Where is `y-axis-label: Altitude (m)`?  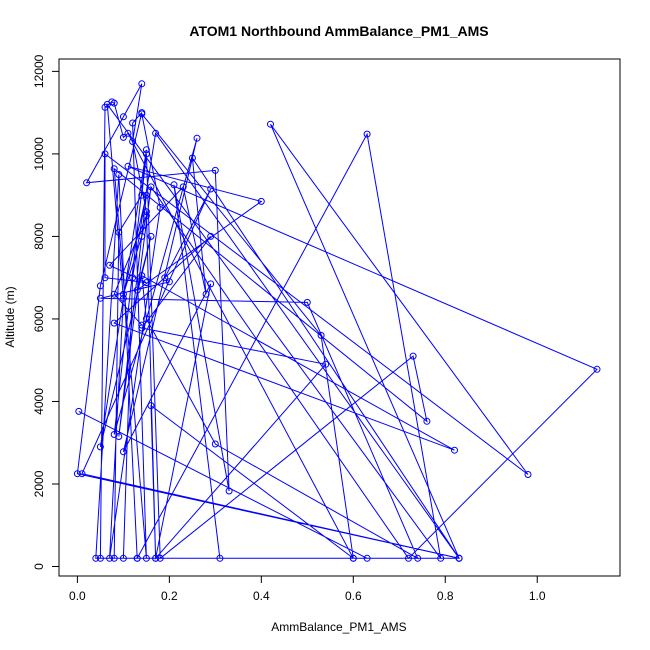
y-axis-label: Altitude (m) is located at coordinates (10, 316).